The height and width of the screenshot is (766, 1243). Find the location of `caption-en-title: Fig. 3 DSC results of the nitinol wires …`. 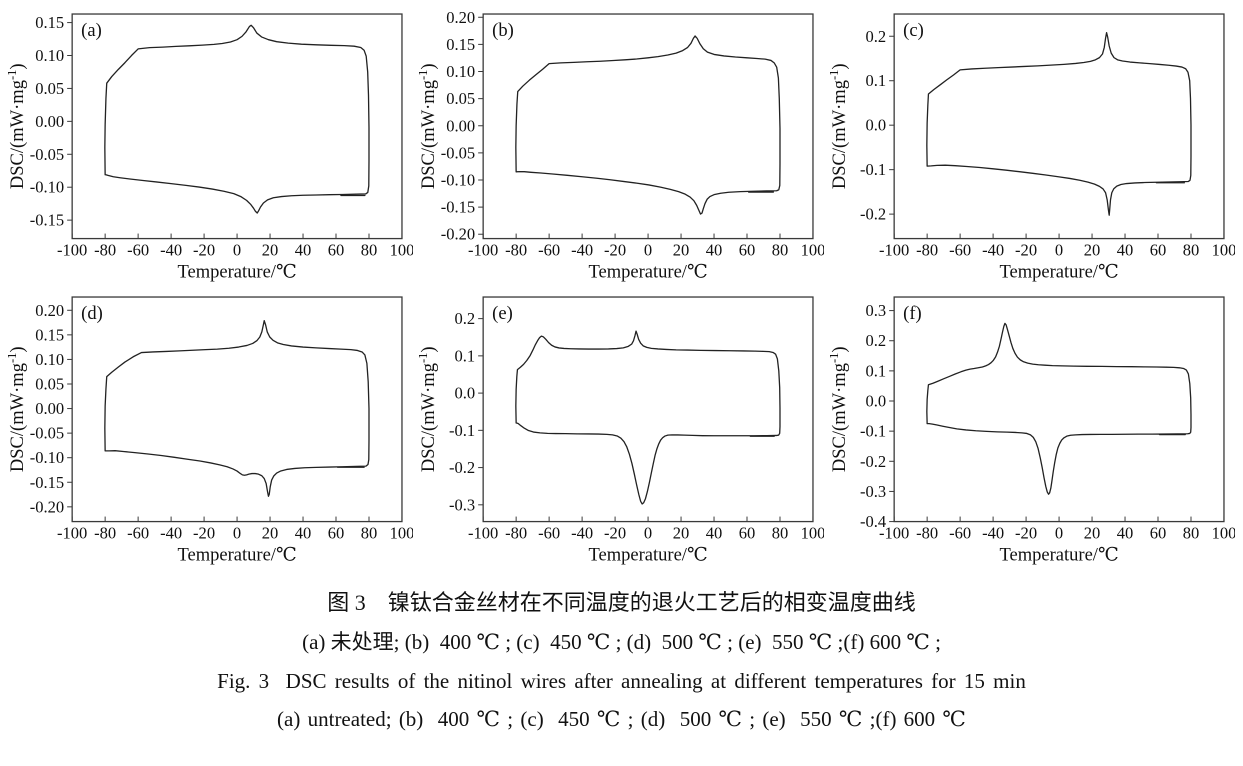

caption-en-title: Fig. 3 DSC results of the nitinol wires … is located at coordinates (621, 680).